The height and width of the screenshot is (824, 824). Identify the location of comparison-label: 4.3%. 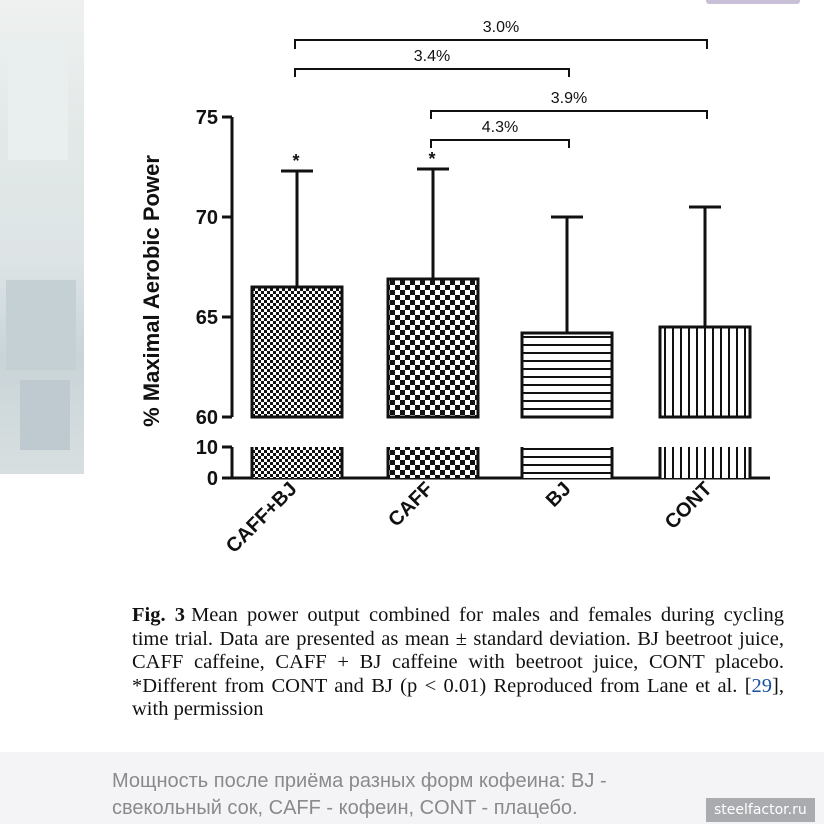
(500, 127).